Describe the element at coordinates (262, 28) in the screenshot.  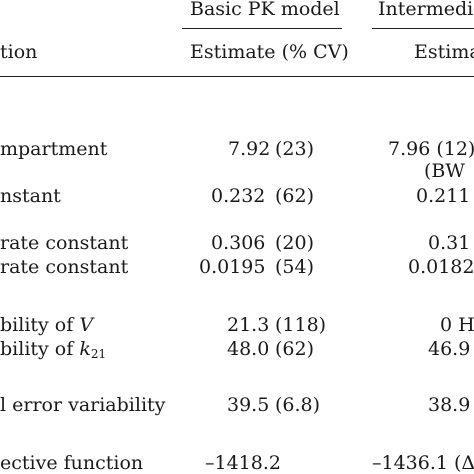
I see `header-rule-basic` at that location.